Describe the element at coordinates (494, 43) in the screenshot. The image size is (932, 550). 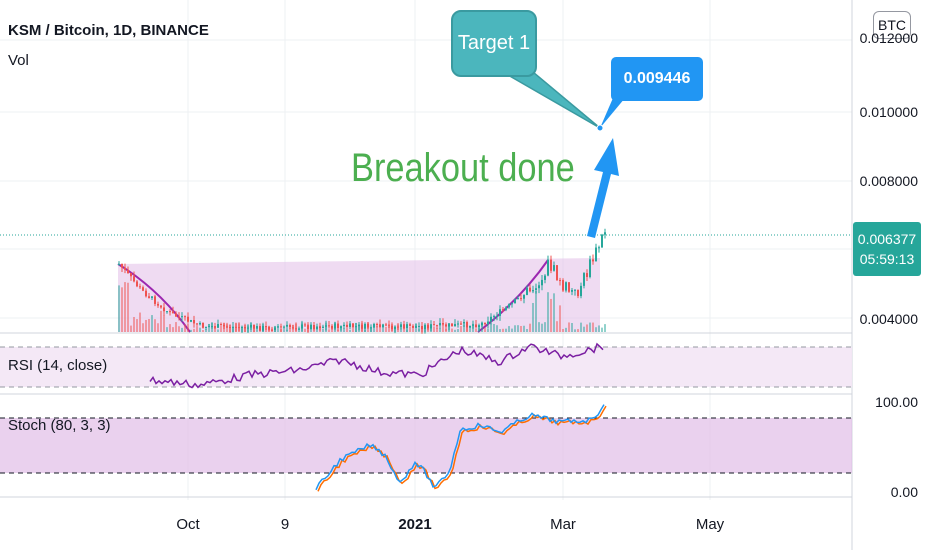
I see `target-callout: Target 1` at that location.